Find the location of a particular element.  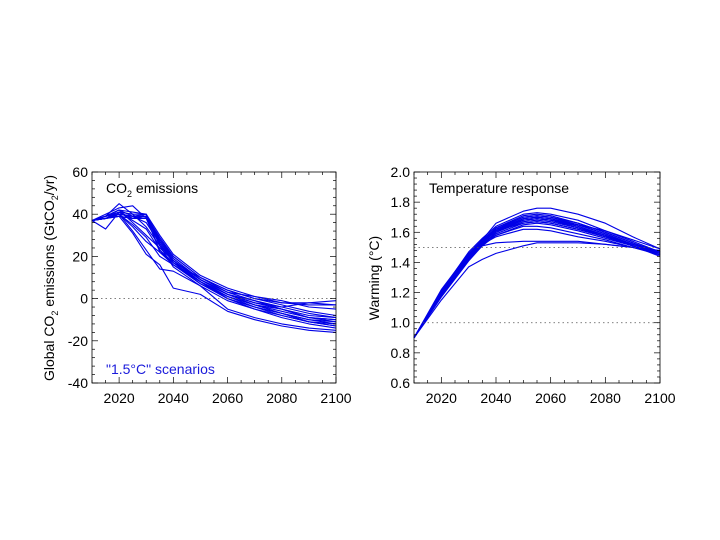

scenarios-annotation: "1.5°C" scenarios is located at coordinates (160, 369).